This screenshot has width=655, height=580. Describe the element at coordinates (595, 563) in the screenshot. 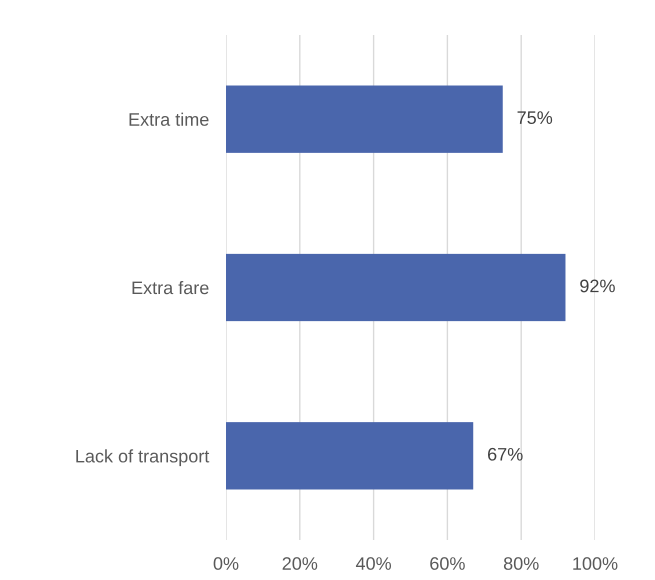

I see `x-tick-label: 100%` at that location.